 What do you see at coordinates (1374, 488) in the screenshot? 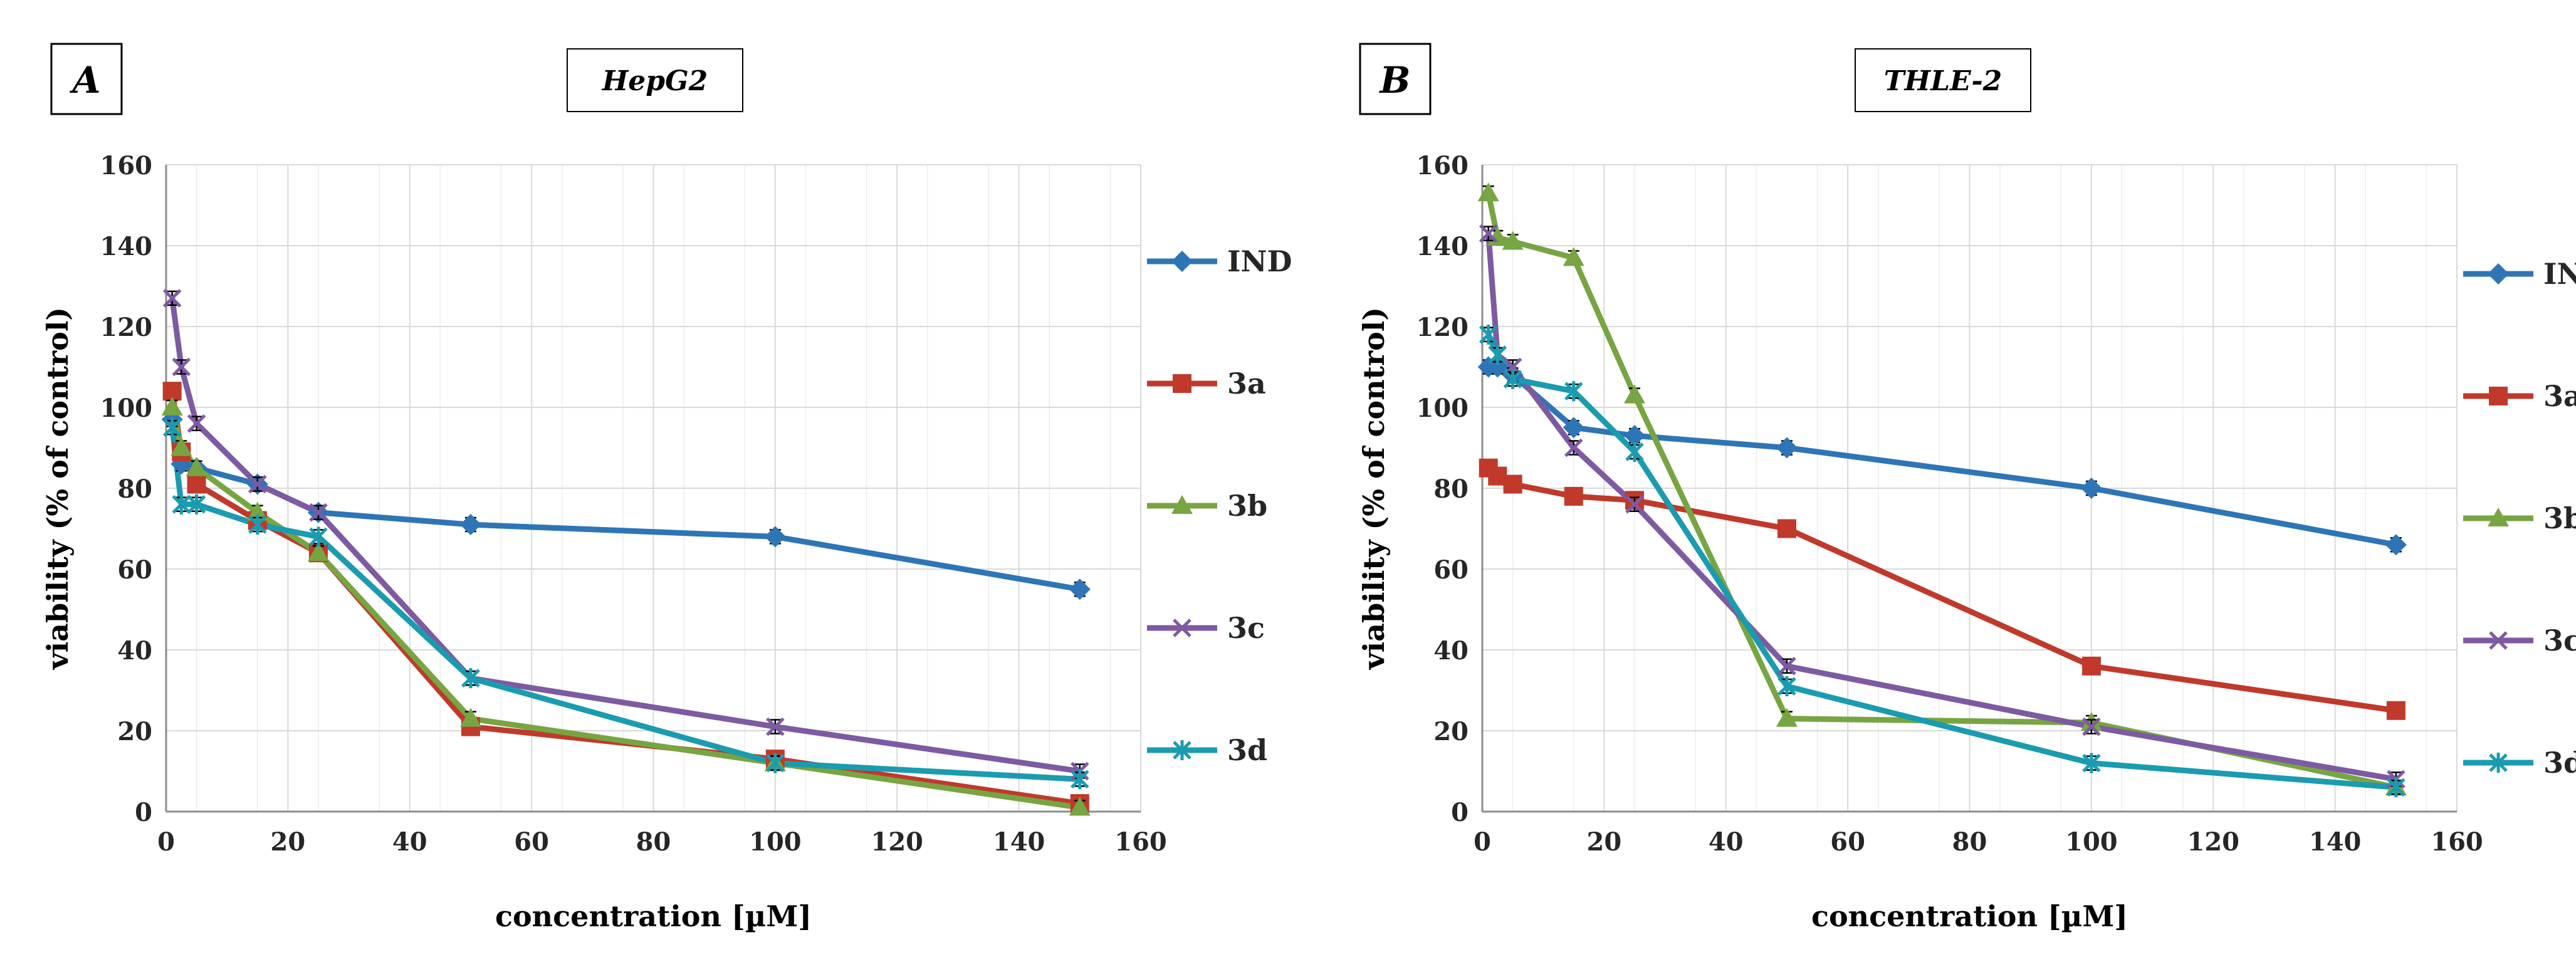
I see `y-axis-title: viability (% of control)` at bounding box center [1374, 488].